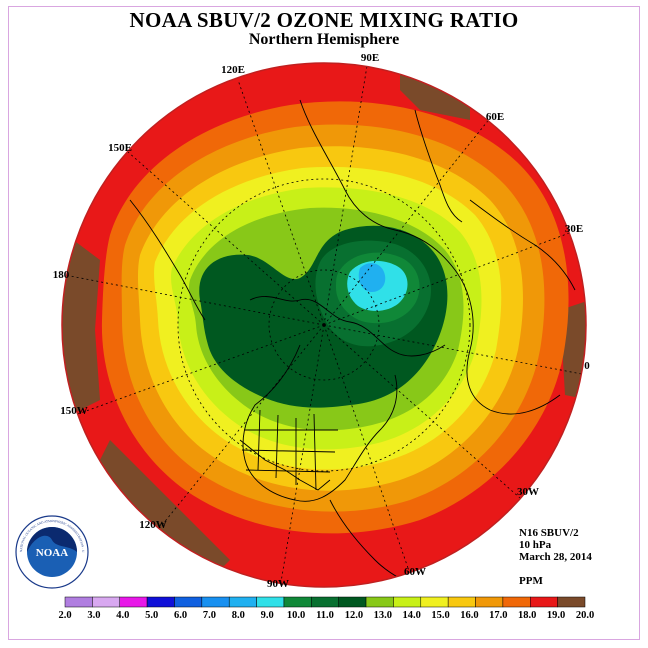  What do you see at coordinates (52, 539) in the screenshot?
I see `noaa-bird-icon` at bounding box center [52, 539].